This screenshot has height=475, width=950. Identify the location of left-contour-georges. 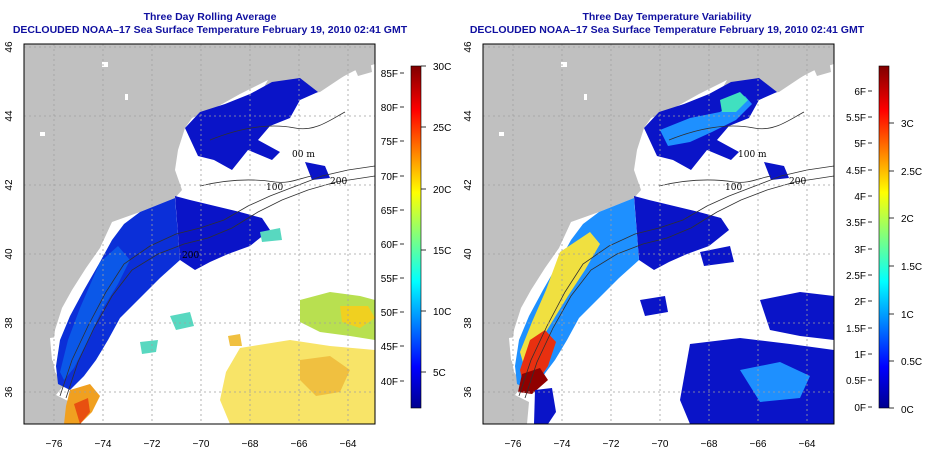
(256, 181).